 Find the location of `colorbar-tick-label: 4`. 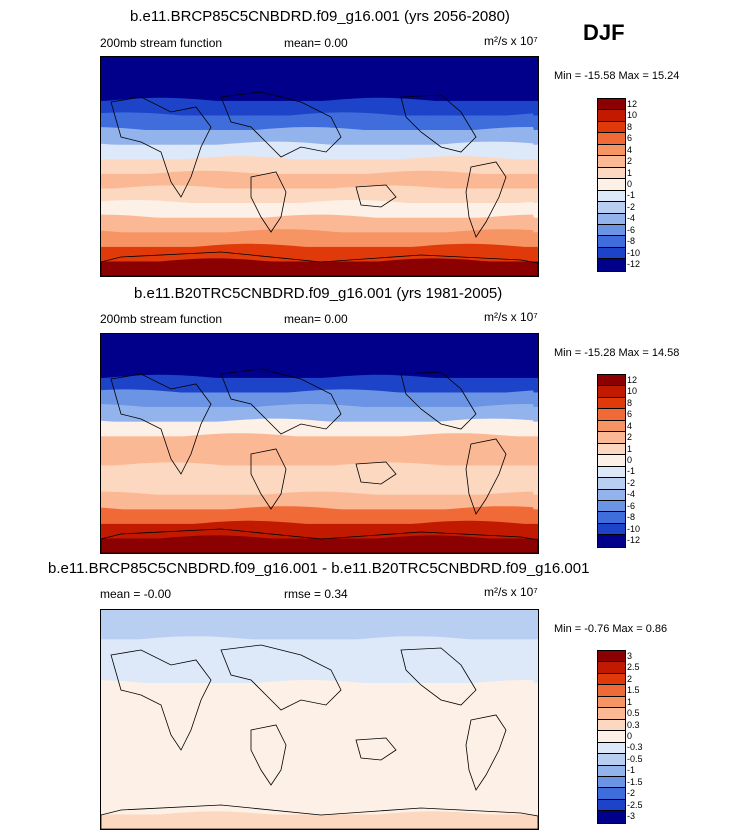

colorbar-tick-label: 4 is located at coordinates (630, 425).